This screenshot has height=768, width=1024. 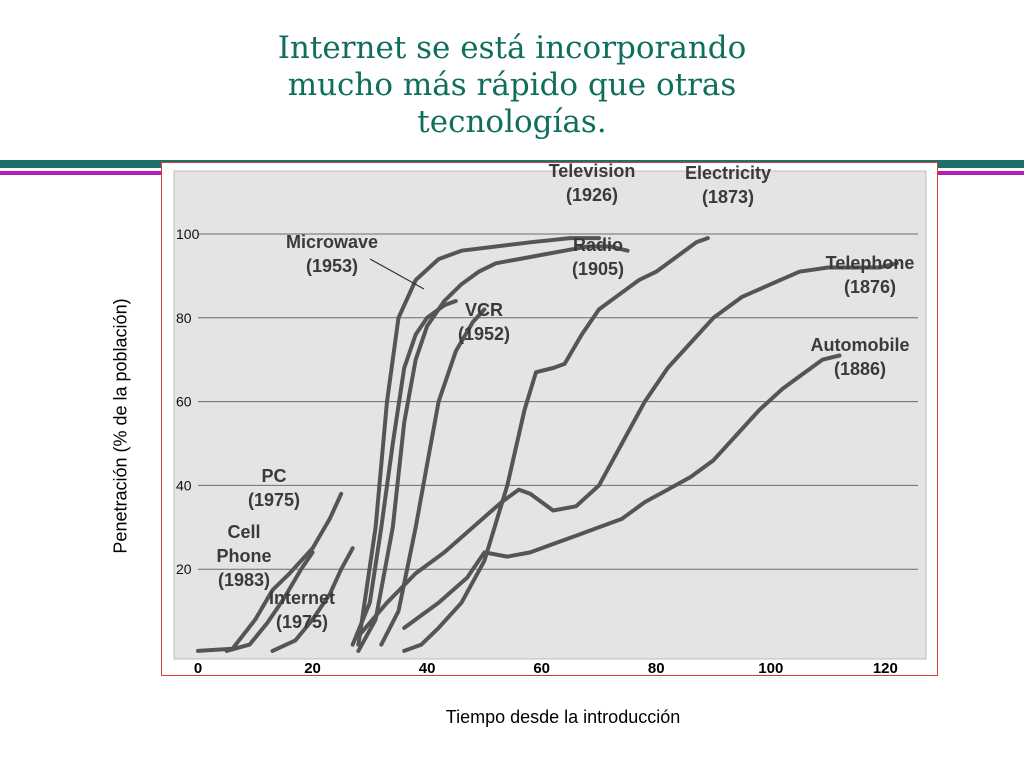 I want to click on series-label-8-line-1: Electricity, so click(x=728, y=173).